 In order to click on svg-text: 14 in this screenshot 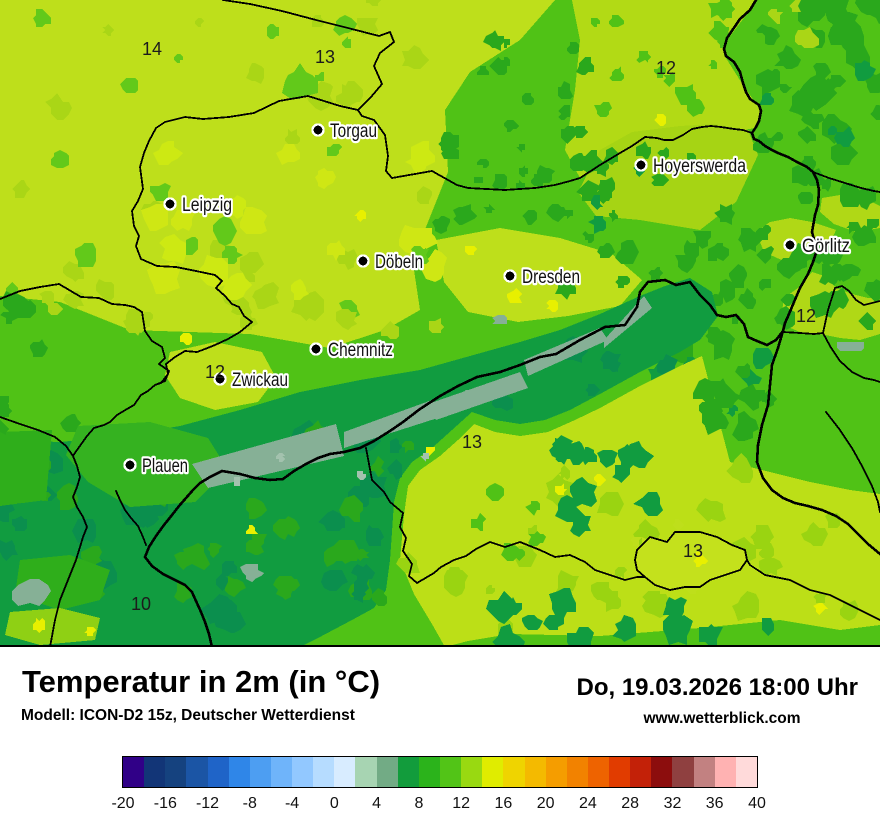, I will do `click(152, 49)`.